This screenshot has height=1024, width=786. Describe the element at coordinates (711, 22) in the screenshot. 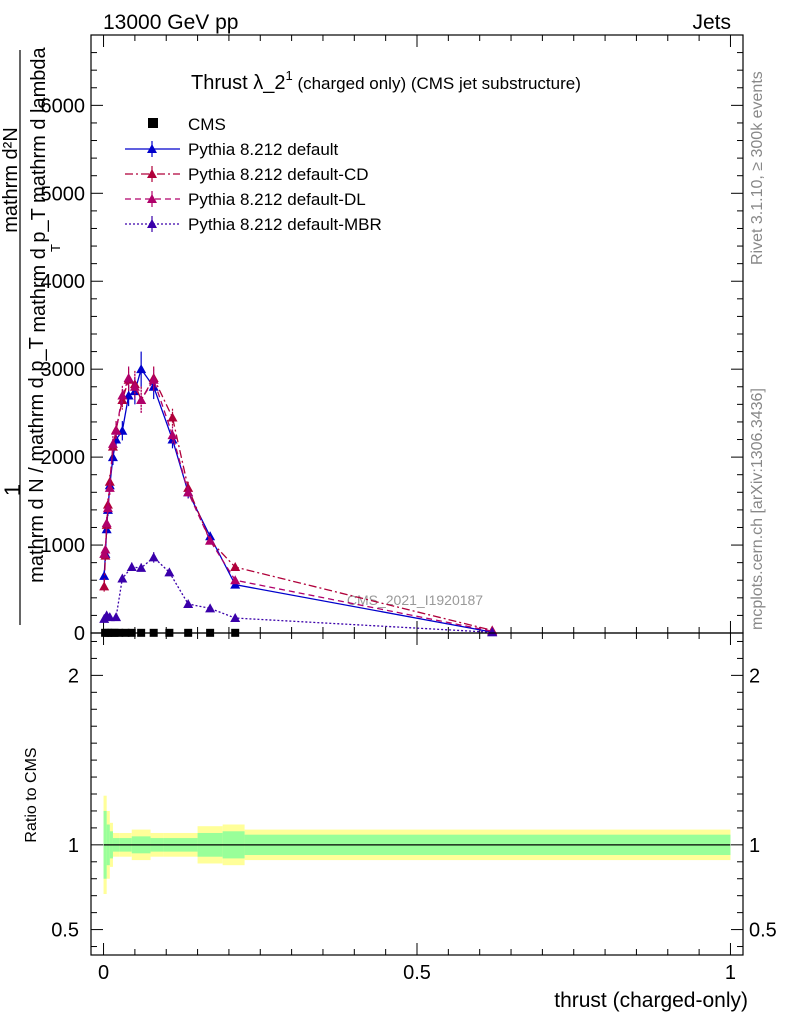

I see `header-right: Jets` at that location.